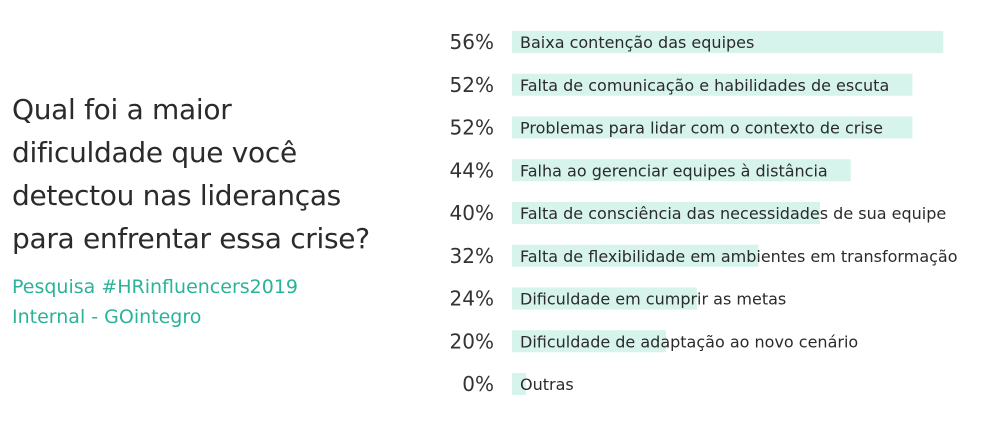  Describe the element at coordinates (472, 341) in the screenshot. I see `value-label: 20%` at that location.